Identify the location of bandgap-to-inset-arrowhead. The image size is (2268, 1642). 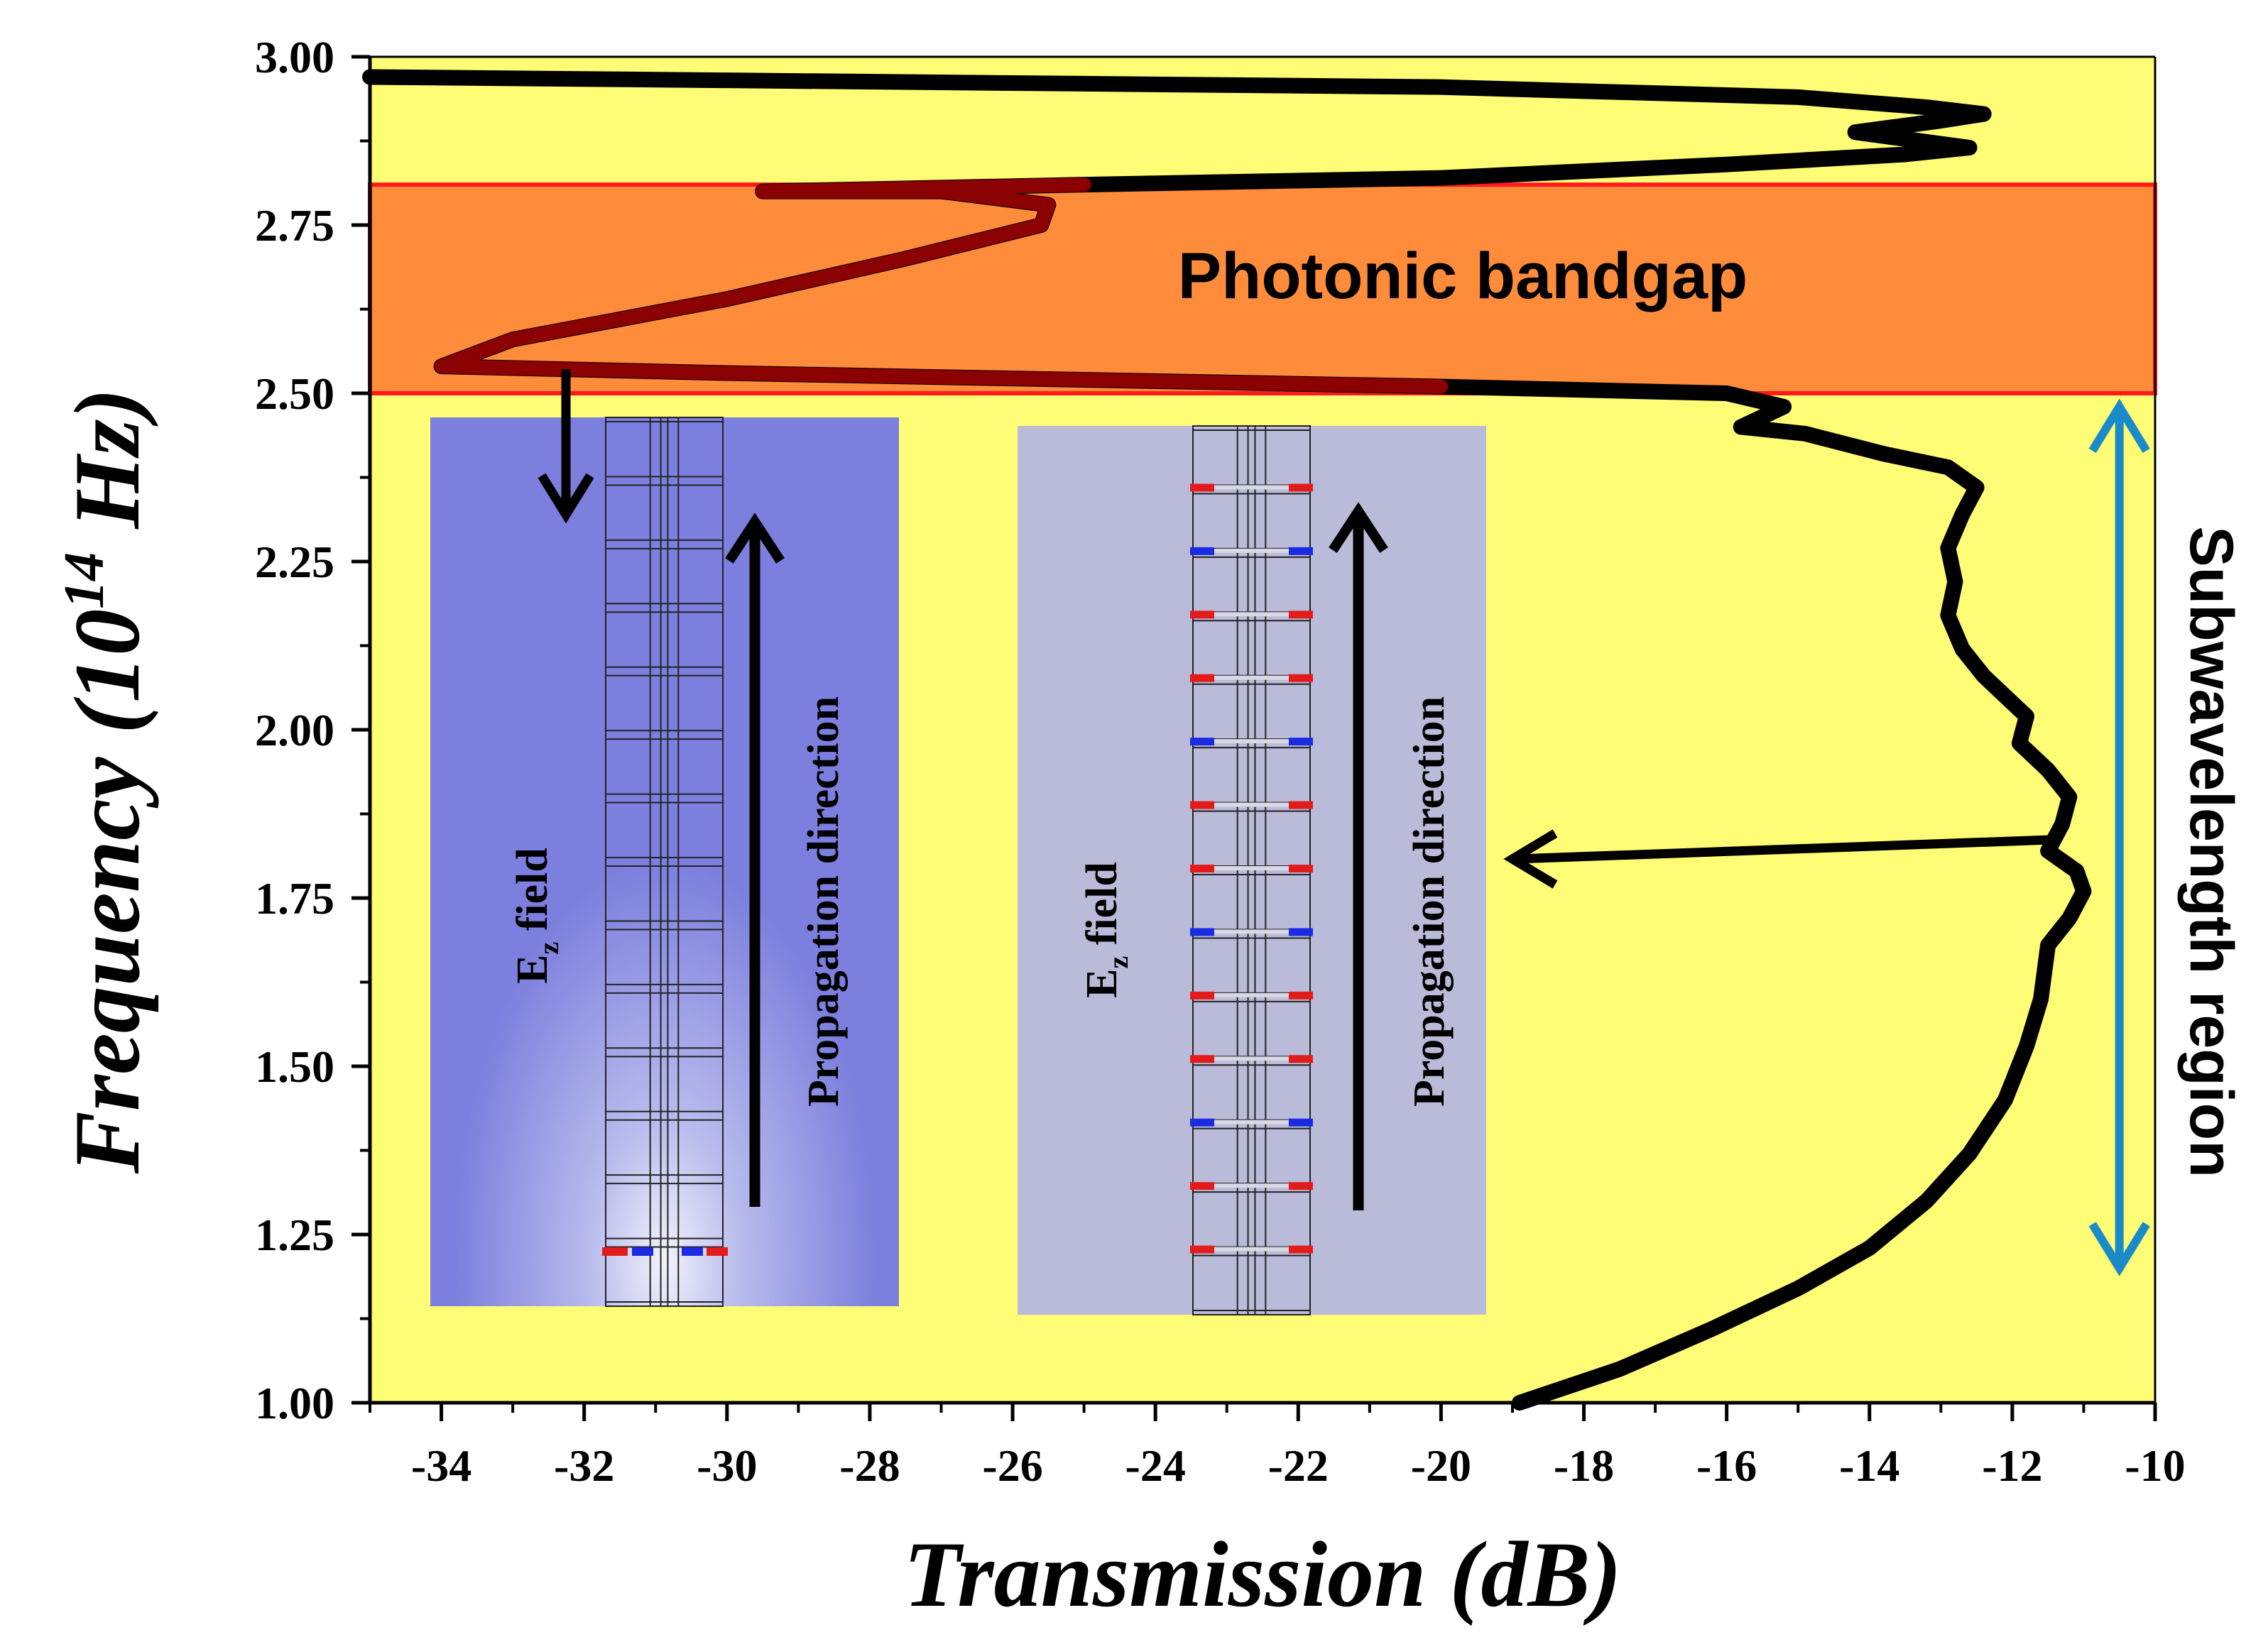
(566, 498).